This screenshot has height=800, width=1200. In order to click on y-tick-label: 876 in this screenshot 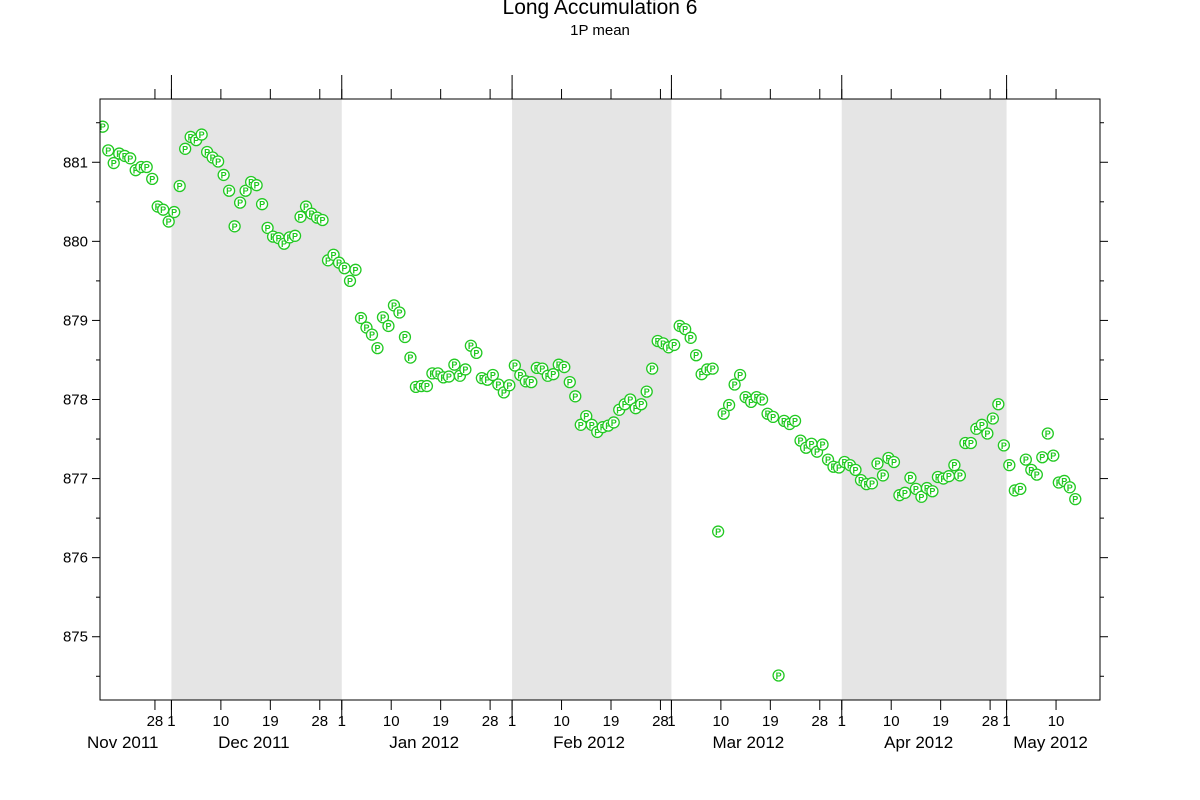, I will do `click(75, 558)`.